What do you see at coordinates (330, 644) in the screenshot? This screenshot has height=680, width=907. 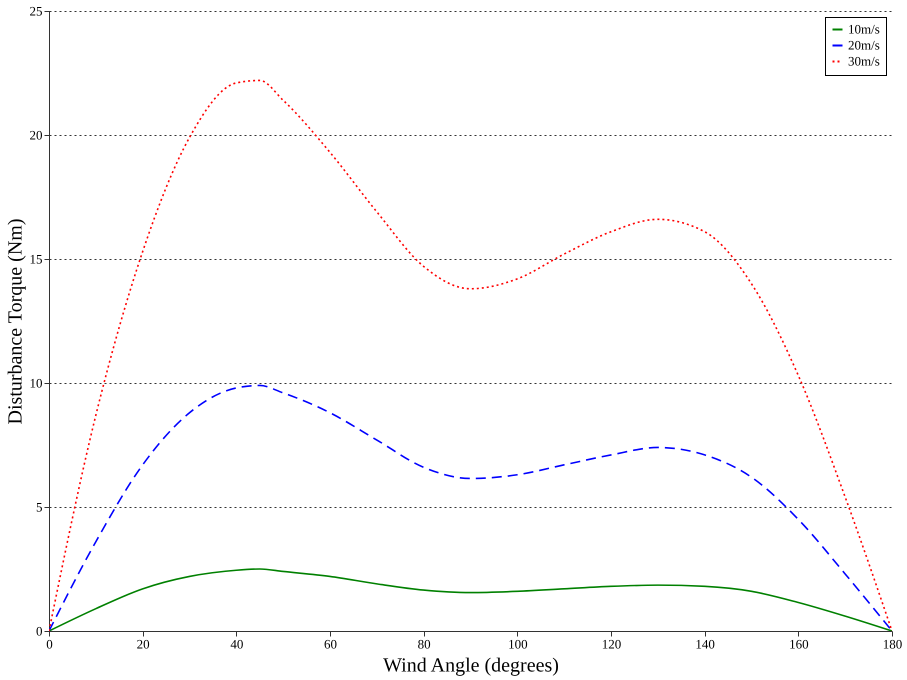 I see `x-tick-label: 60` at bounding box center [330, 644].